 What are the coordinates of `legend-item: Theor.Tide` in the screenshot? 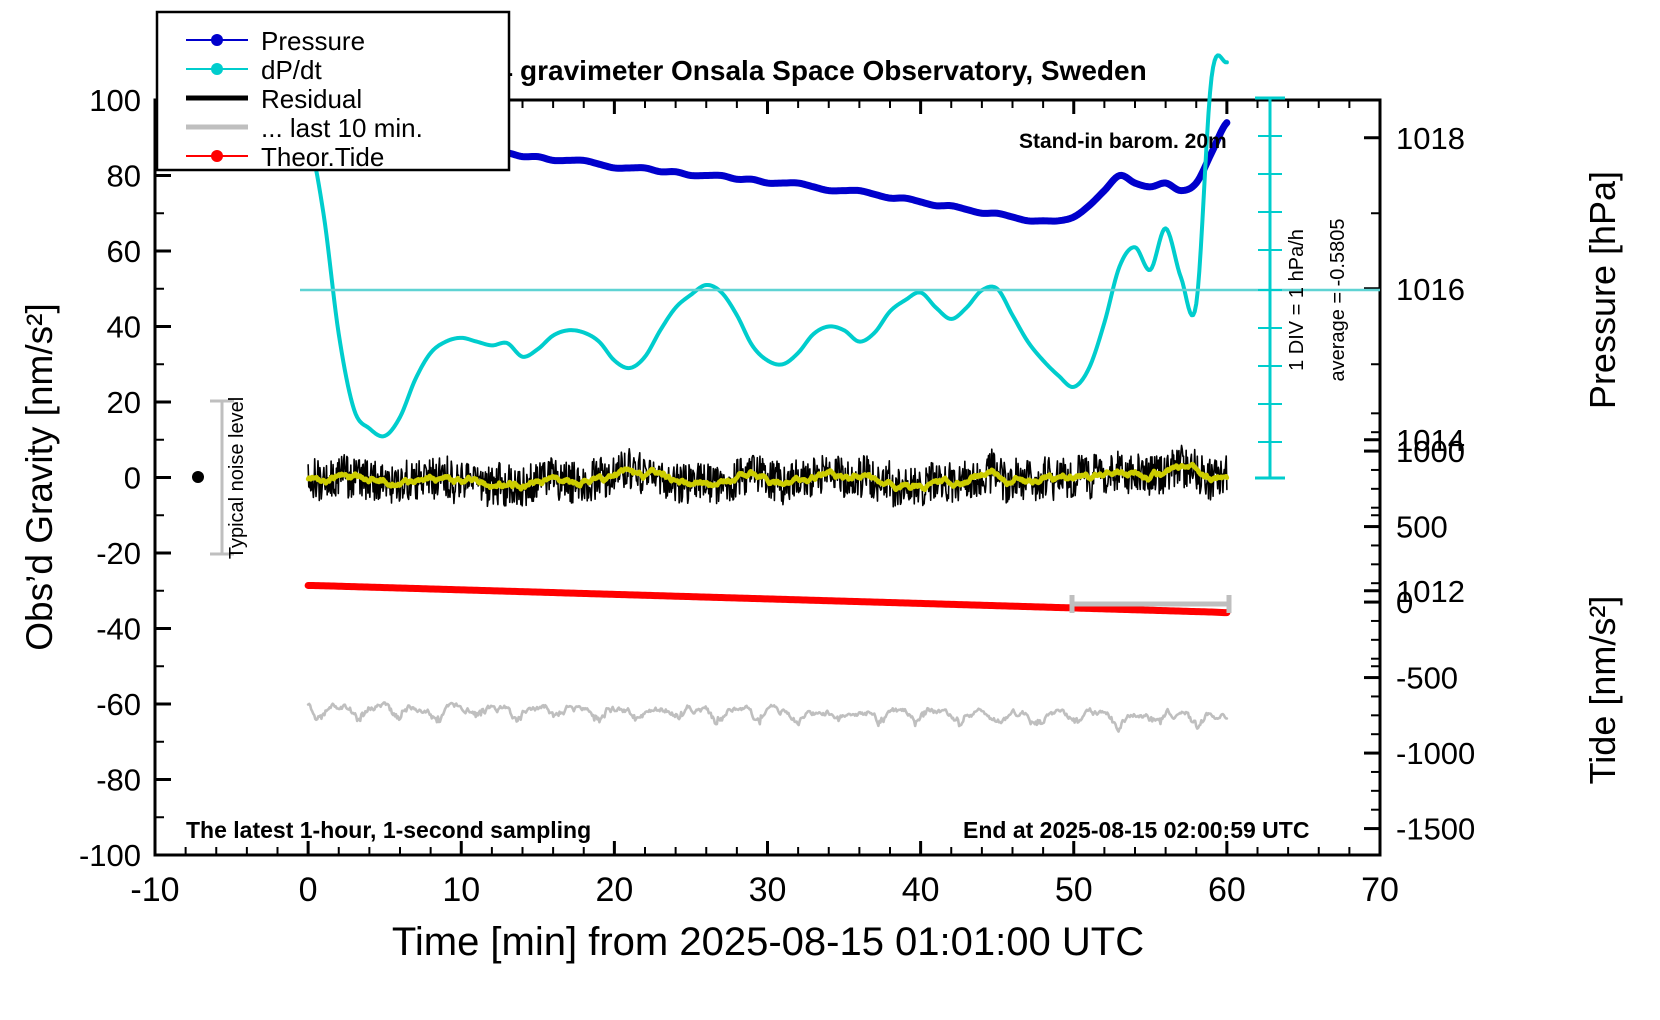 It's located at (285, 157).